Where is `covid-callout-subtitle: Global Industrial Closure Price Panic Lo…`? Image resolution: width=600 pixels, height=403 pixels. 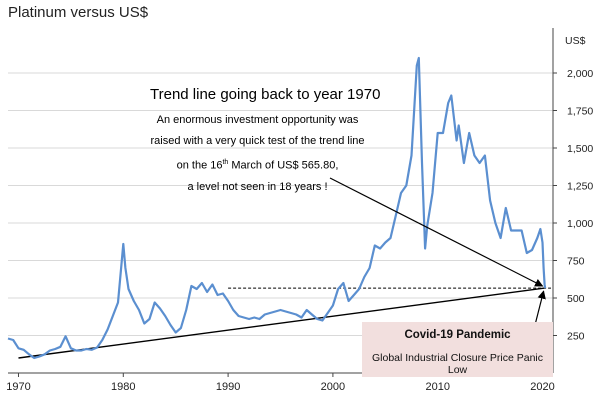
covid-callout-subtitle: Global Industrial Closure Price Panic Lo… is located at coordinates (457, 364).